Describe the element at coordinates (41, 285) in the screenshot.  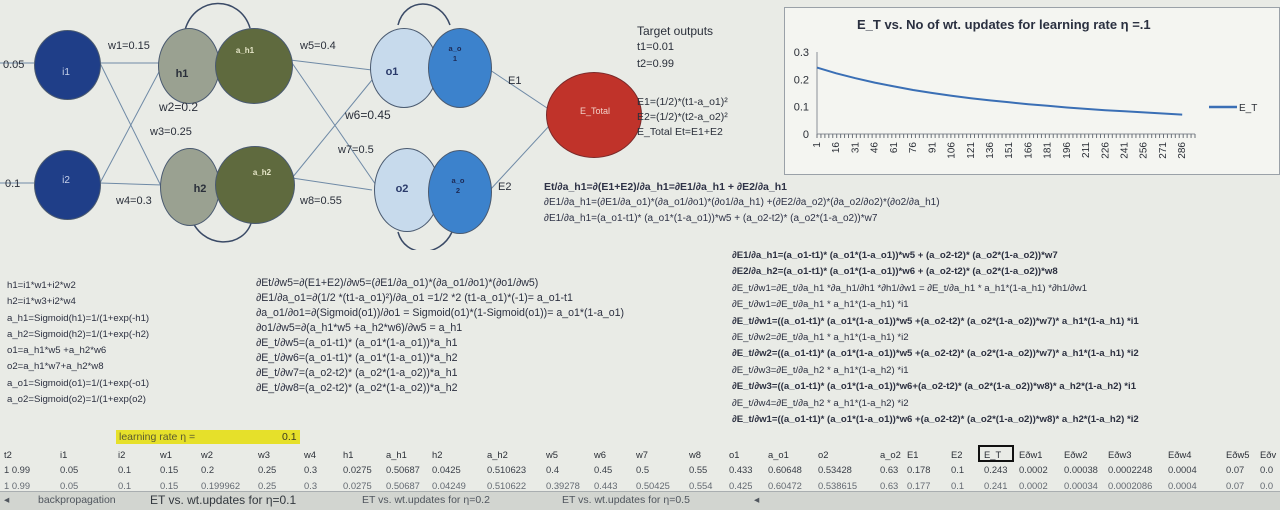
I see `eq-h1: h1=i1*w1+i2*w2` at that location.